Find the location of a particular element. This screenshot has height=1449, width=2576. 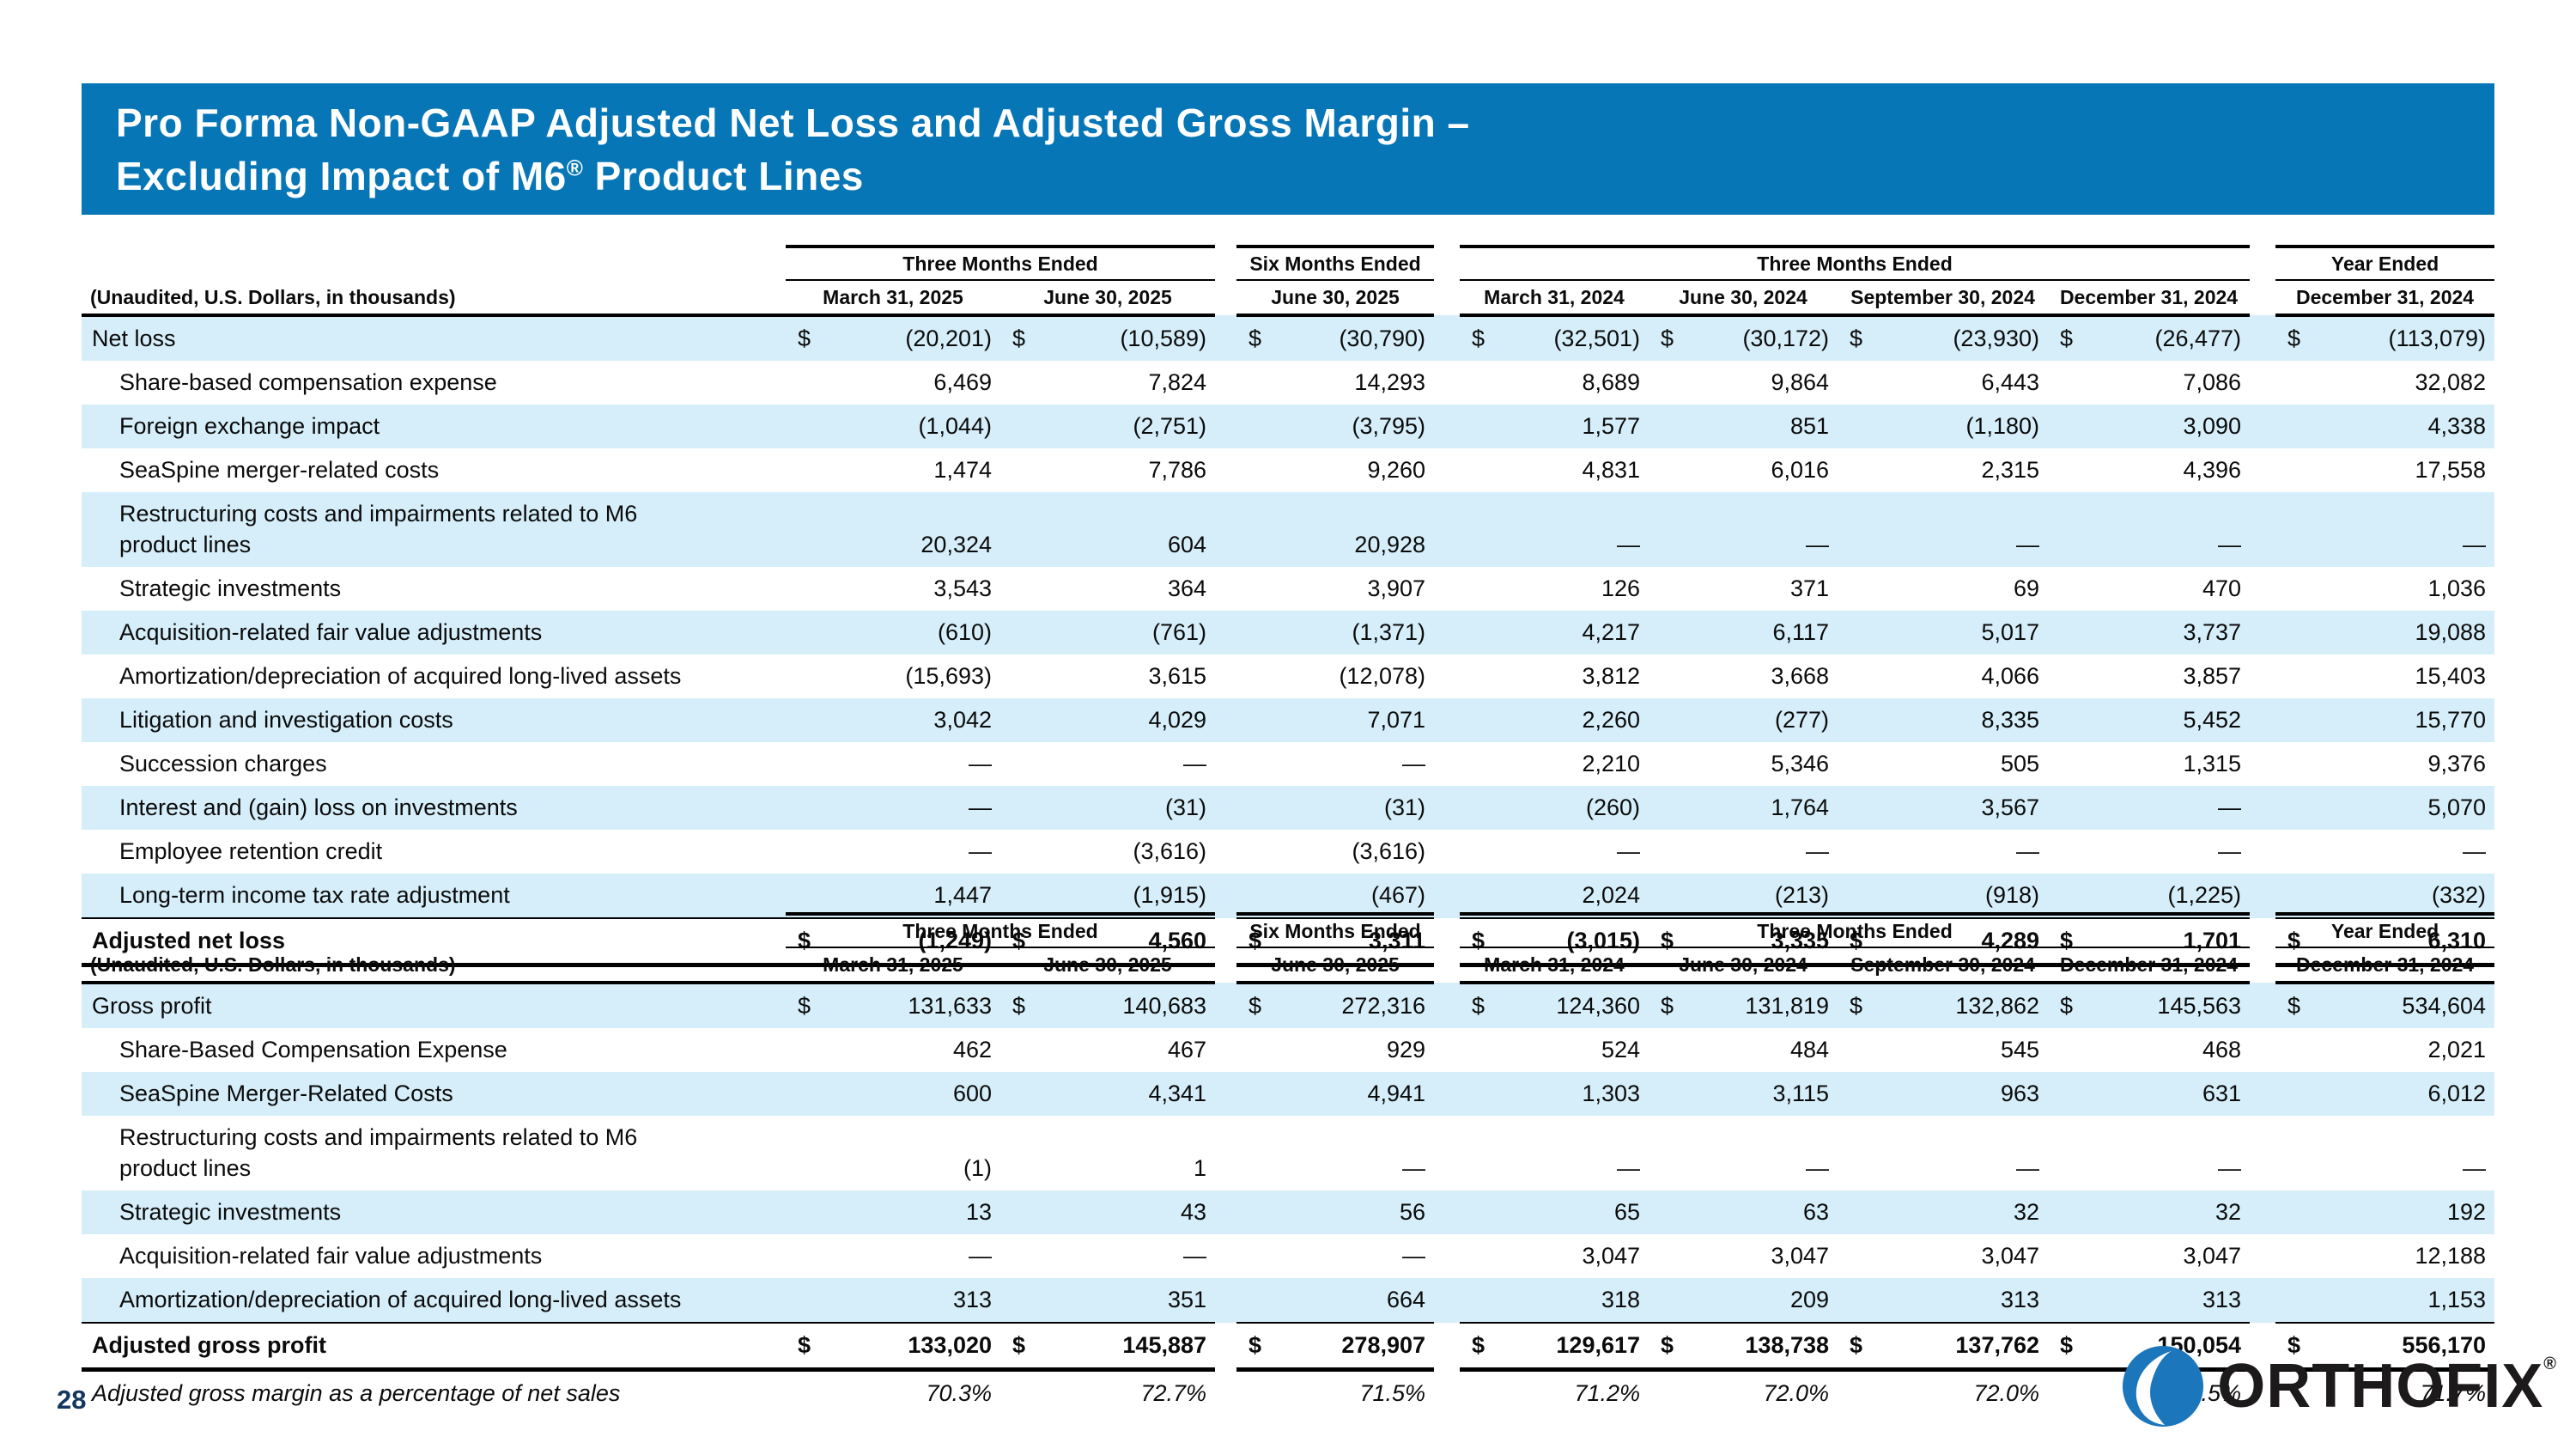

value-cell: 7,071 is located at coordinates (1335, 720).